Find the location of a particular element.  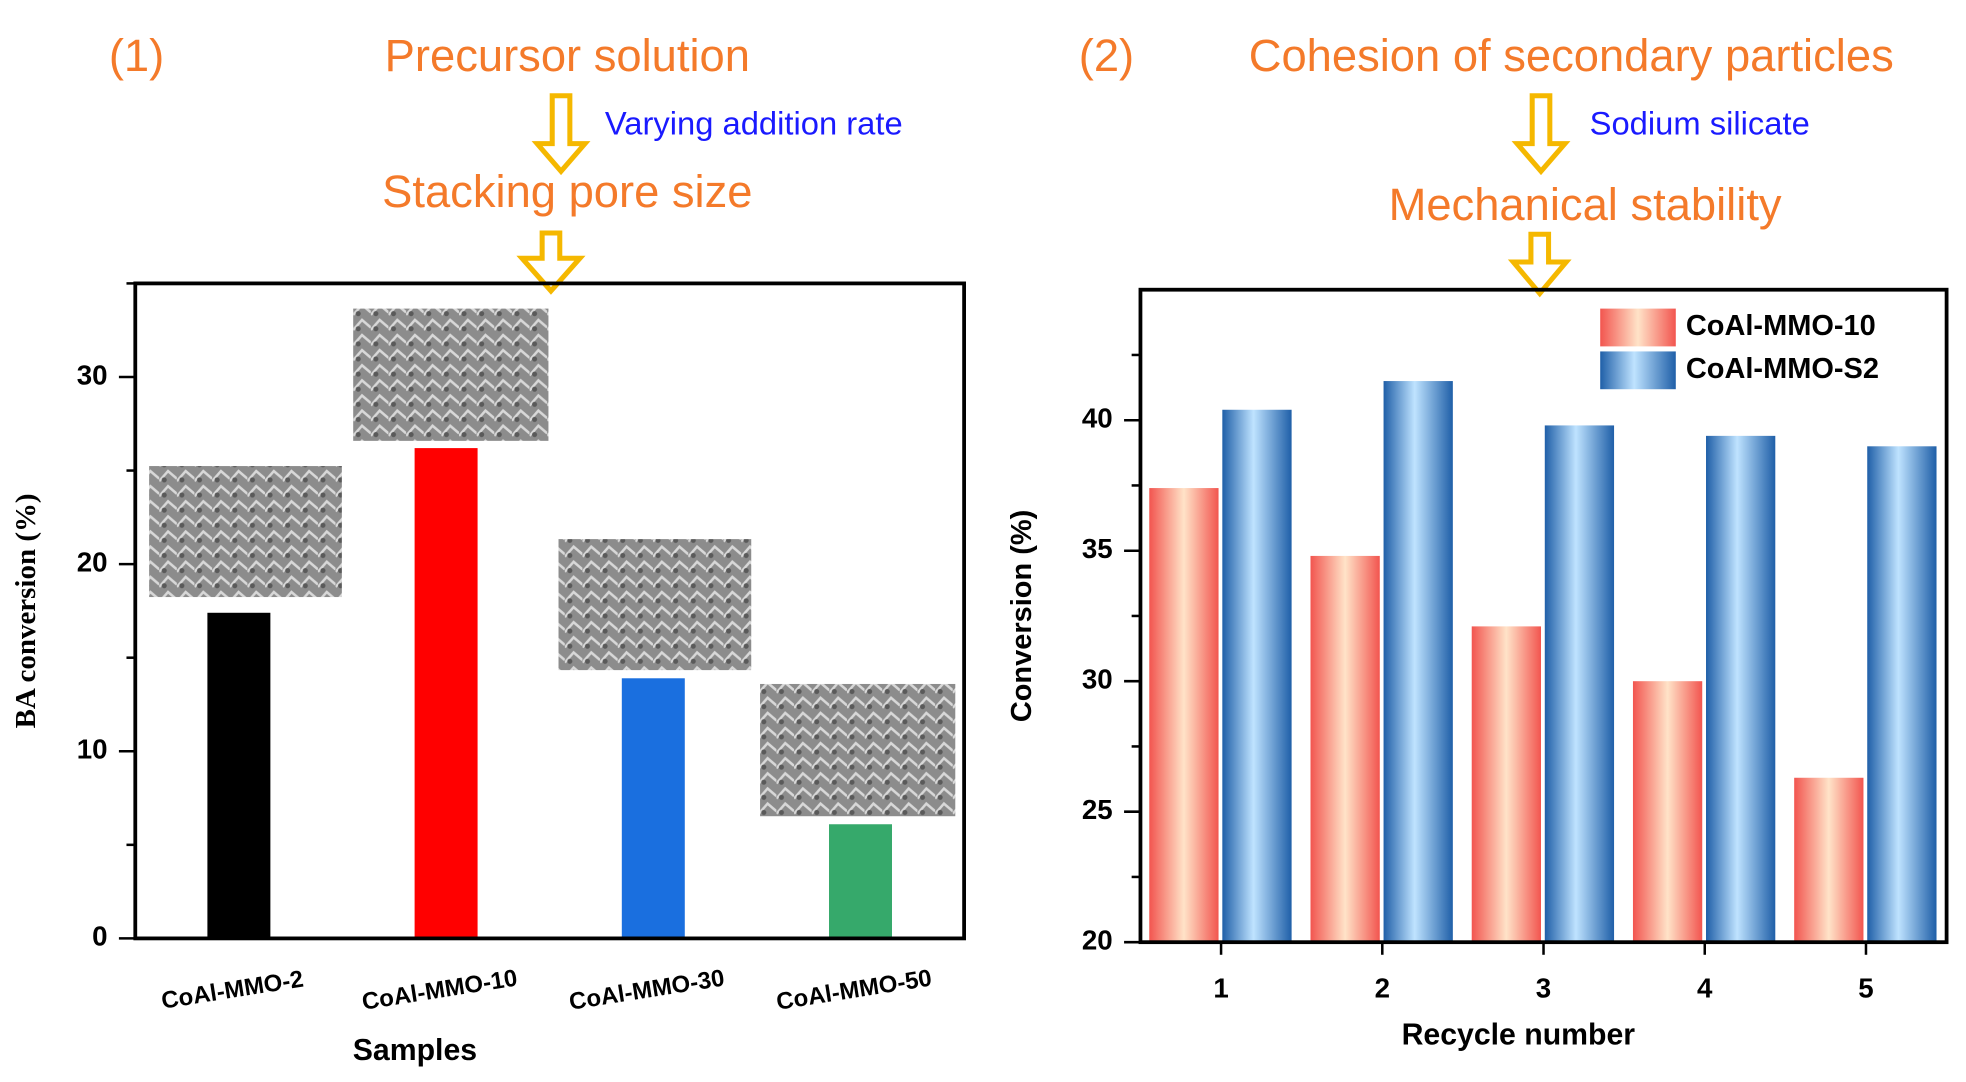

x-tick-label: 3 is located at coordinates (1543, 987).